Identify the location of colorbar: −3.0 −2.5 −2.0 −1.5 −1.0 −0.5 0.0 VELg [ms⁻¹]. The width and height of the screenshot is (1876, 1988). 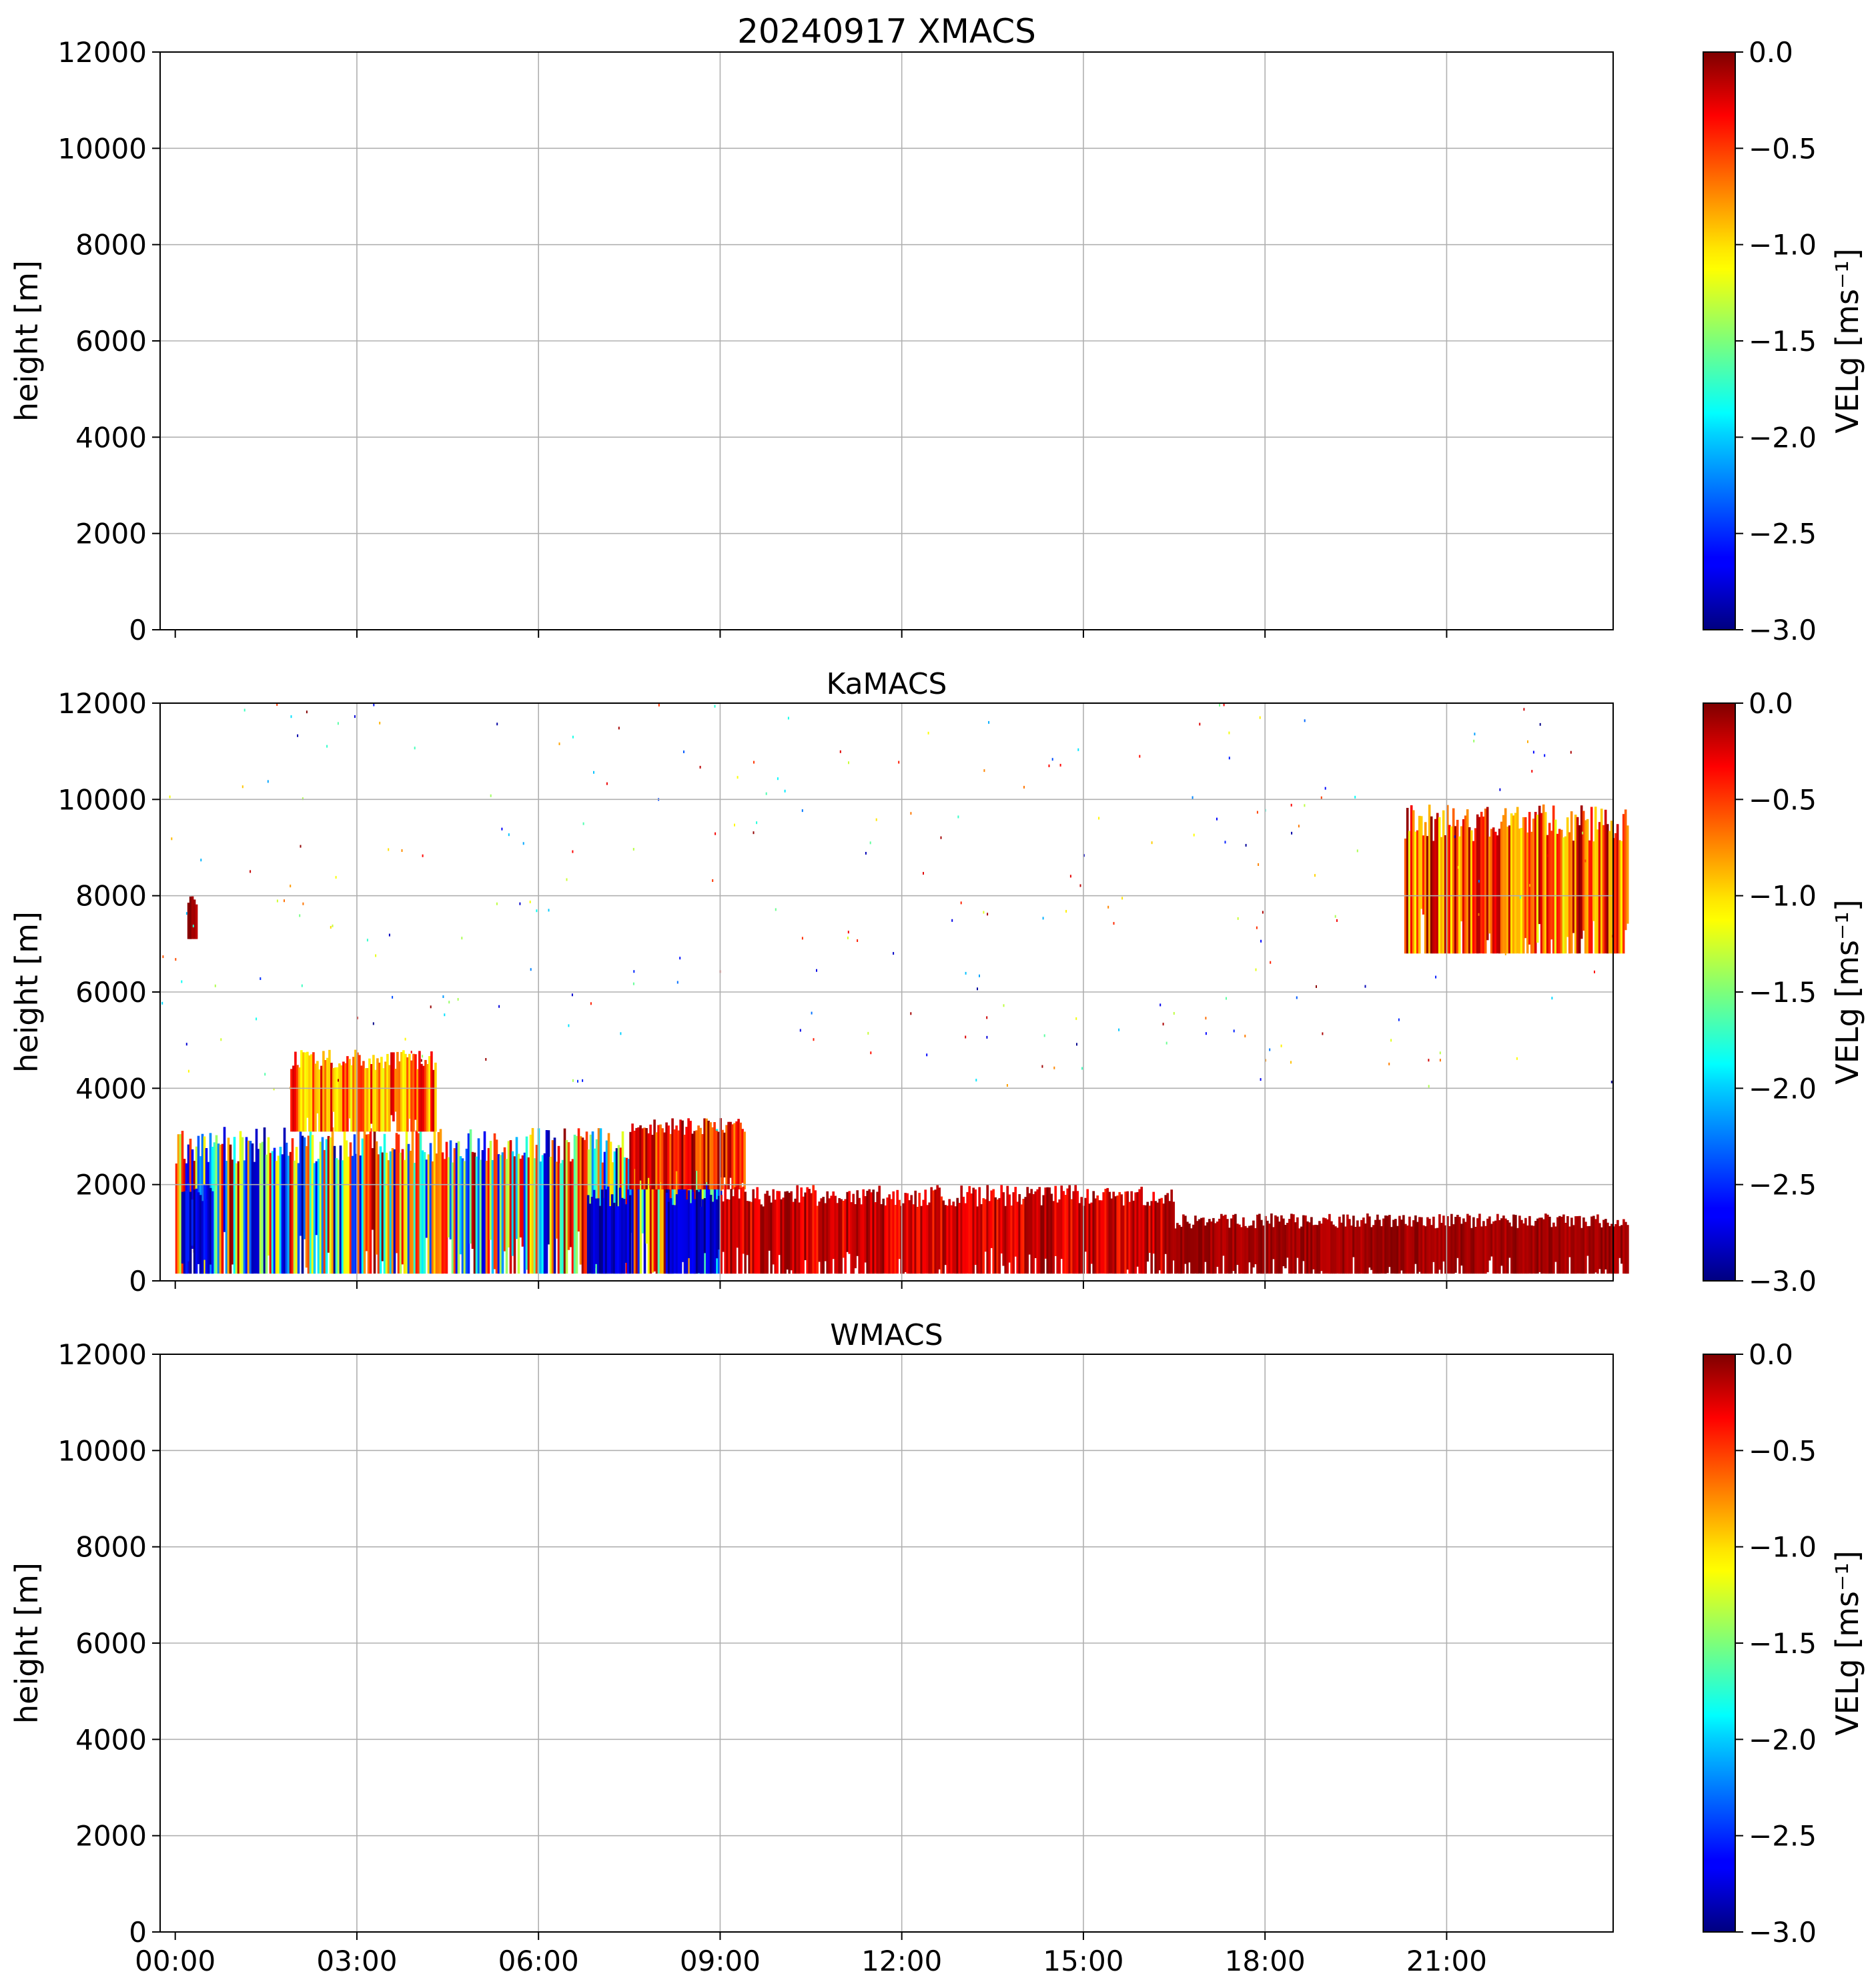
(1784, 992).